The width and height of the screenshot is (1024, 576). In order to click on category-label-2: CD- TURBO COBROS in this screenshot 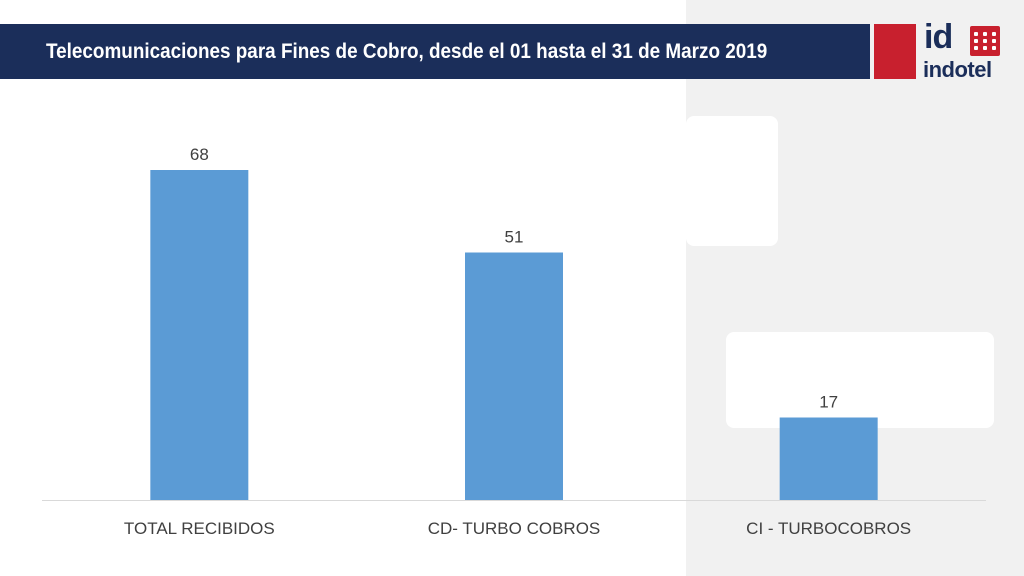, I will do `click(514, 528)`.